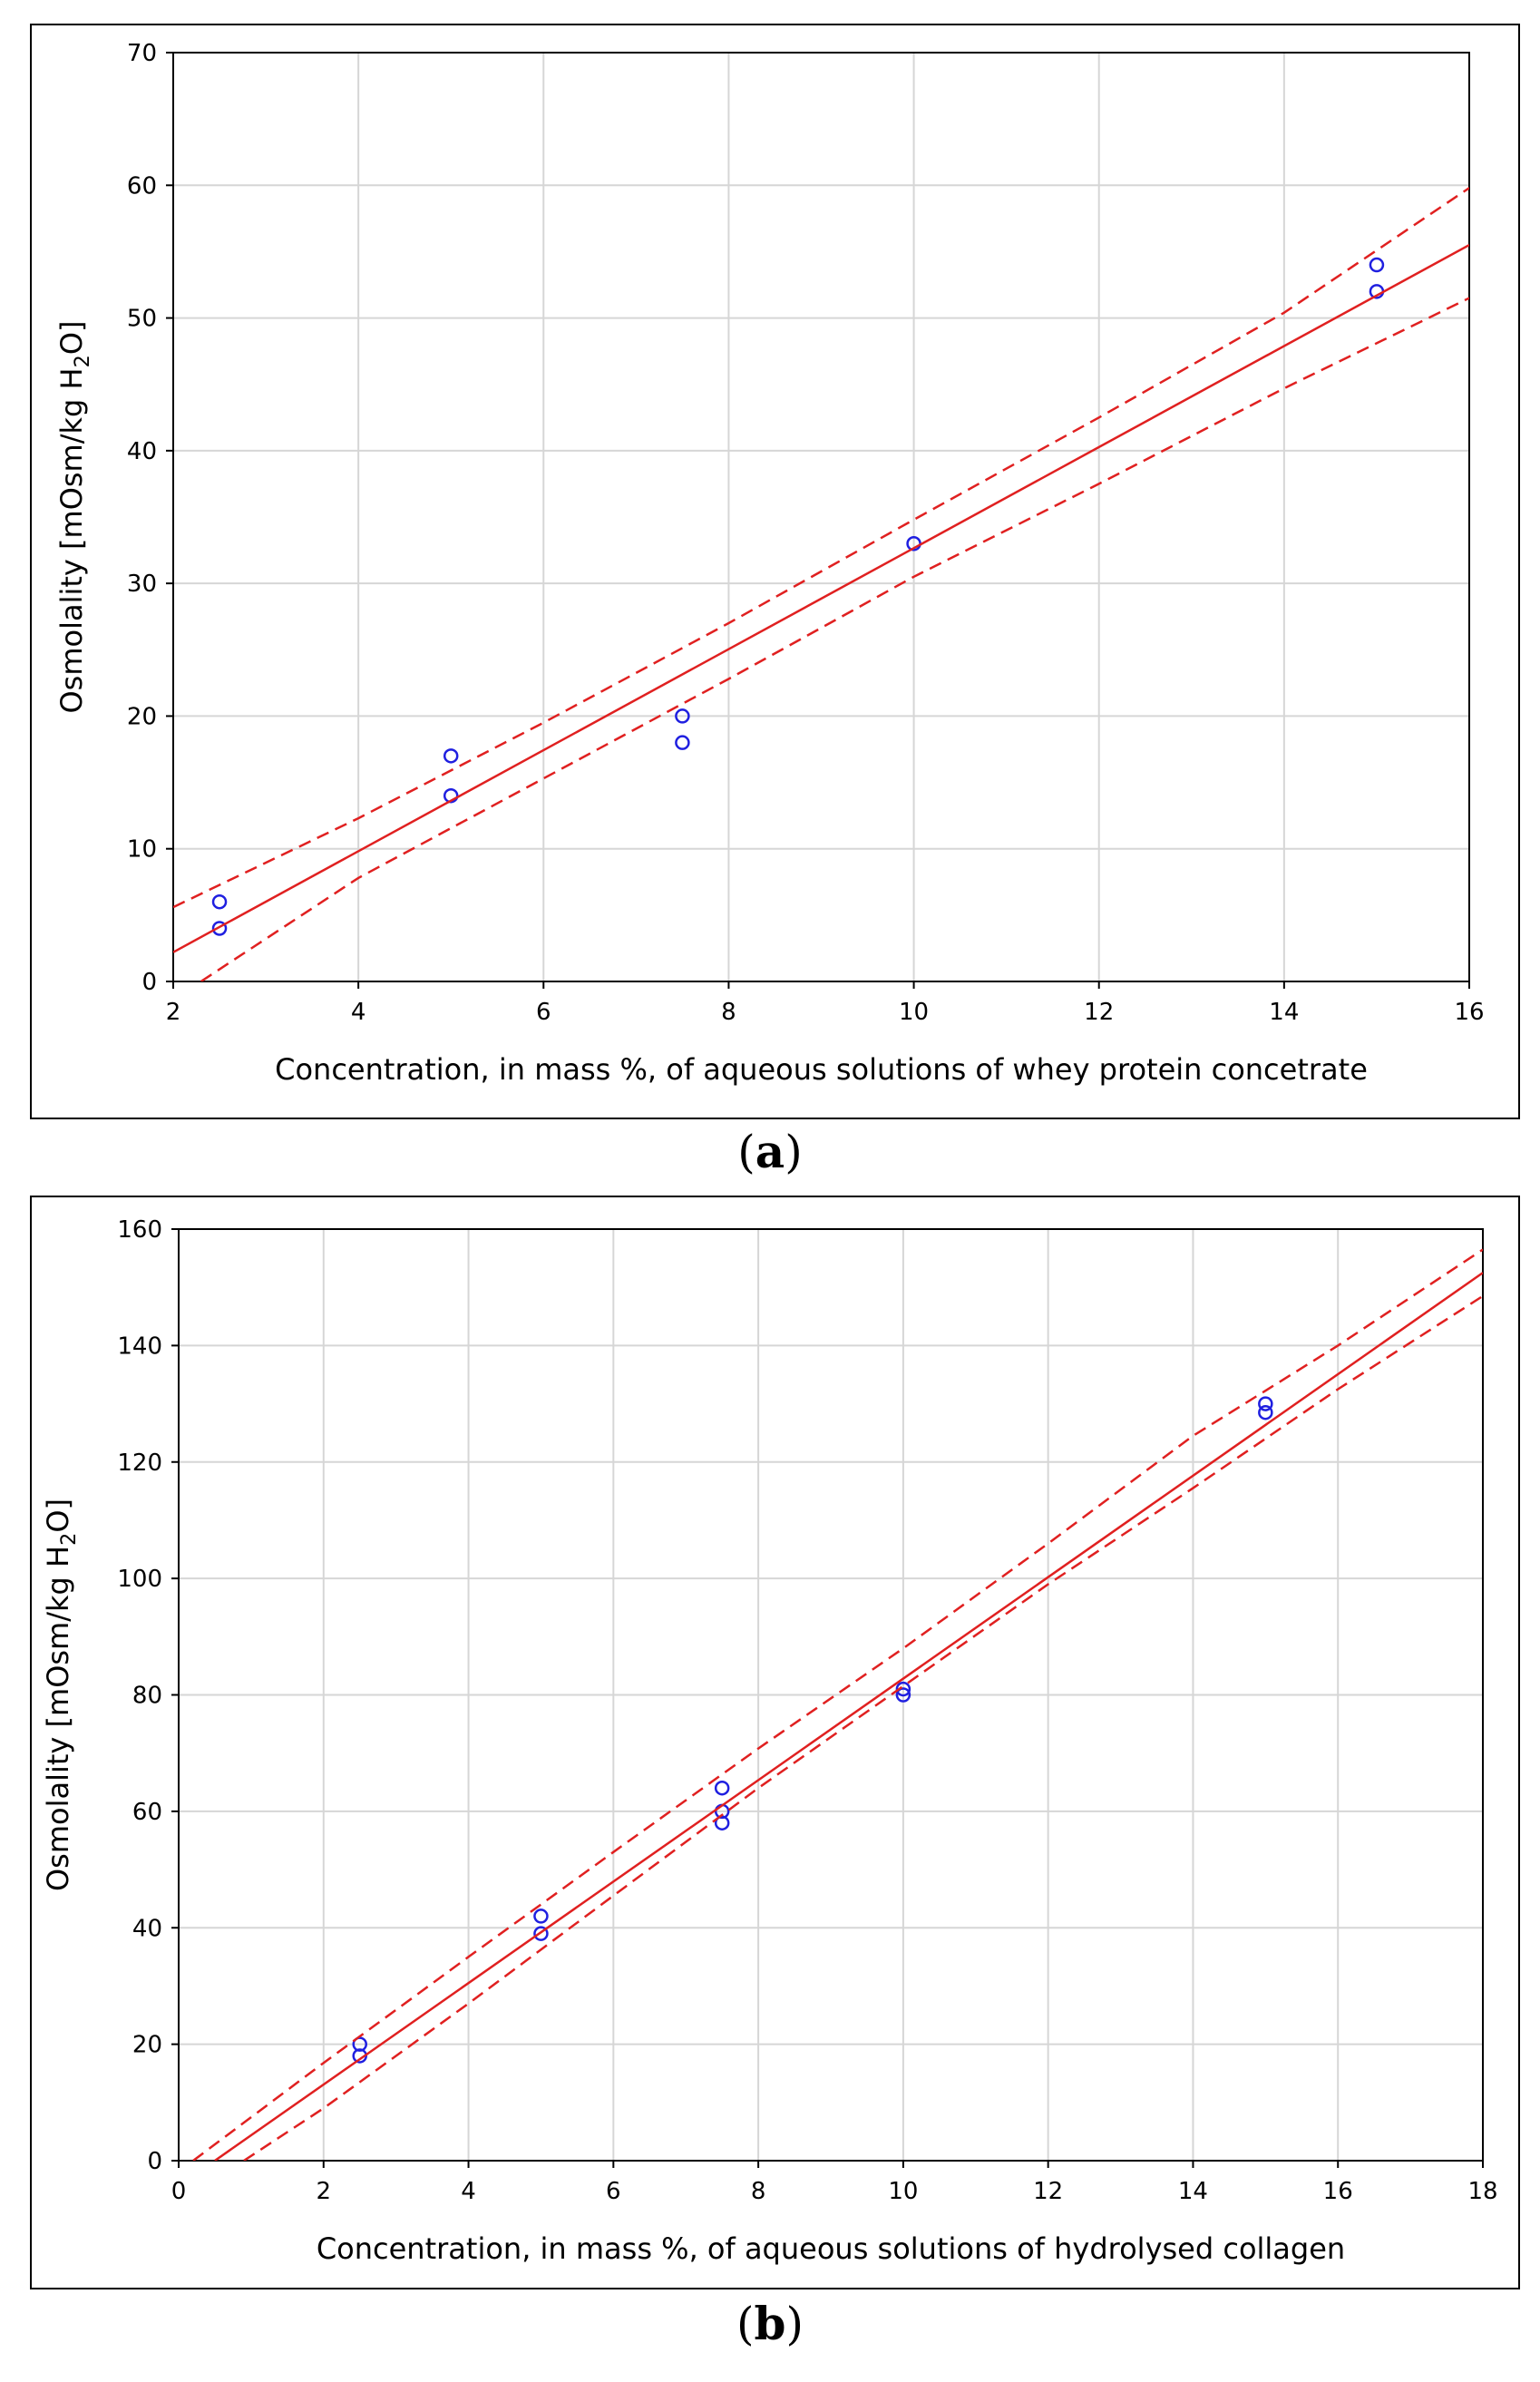 This screenshot has width=1540, height=2382. I want to click on y-tick-label: 100, so click(139, 1579).